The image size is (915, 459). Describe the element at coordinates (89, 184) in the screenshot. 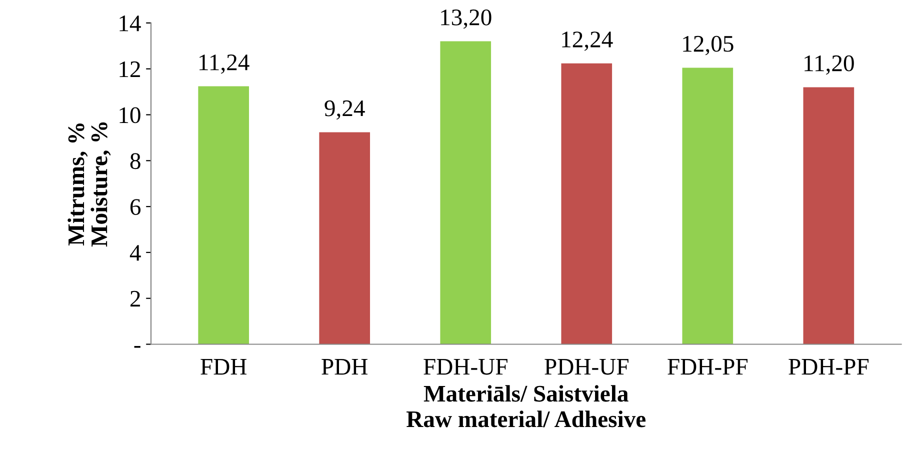

I see `y-axis-title: Mitrums, % Moisture, %` at that location.